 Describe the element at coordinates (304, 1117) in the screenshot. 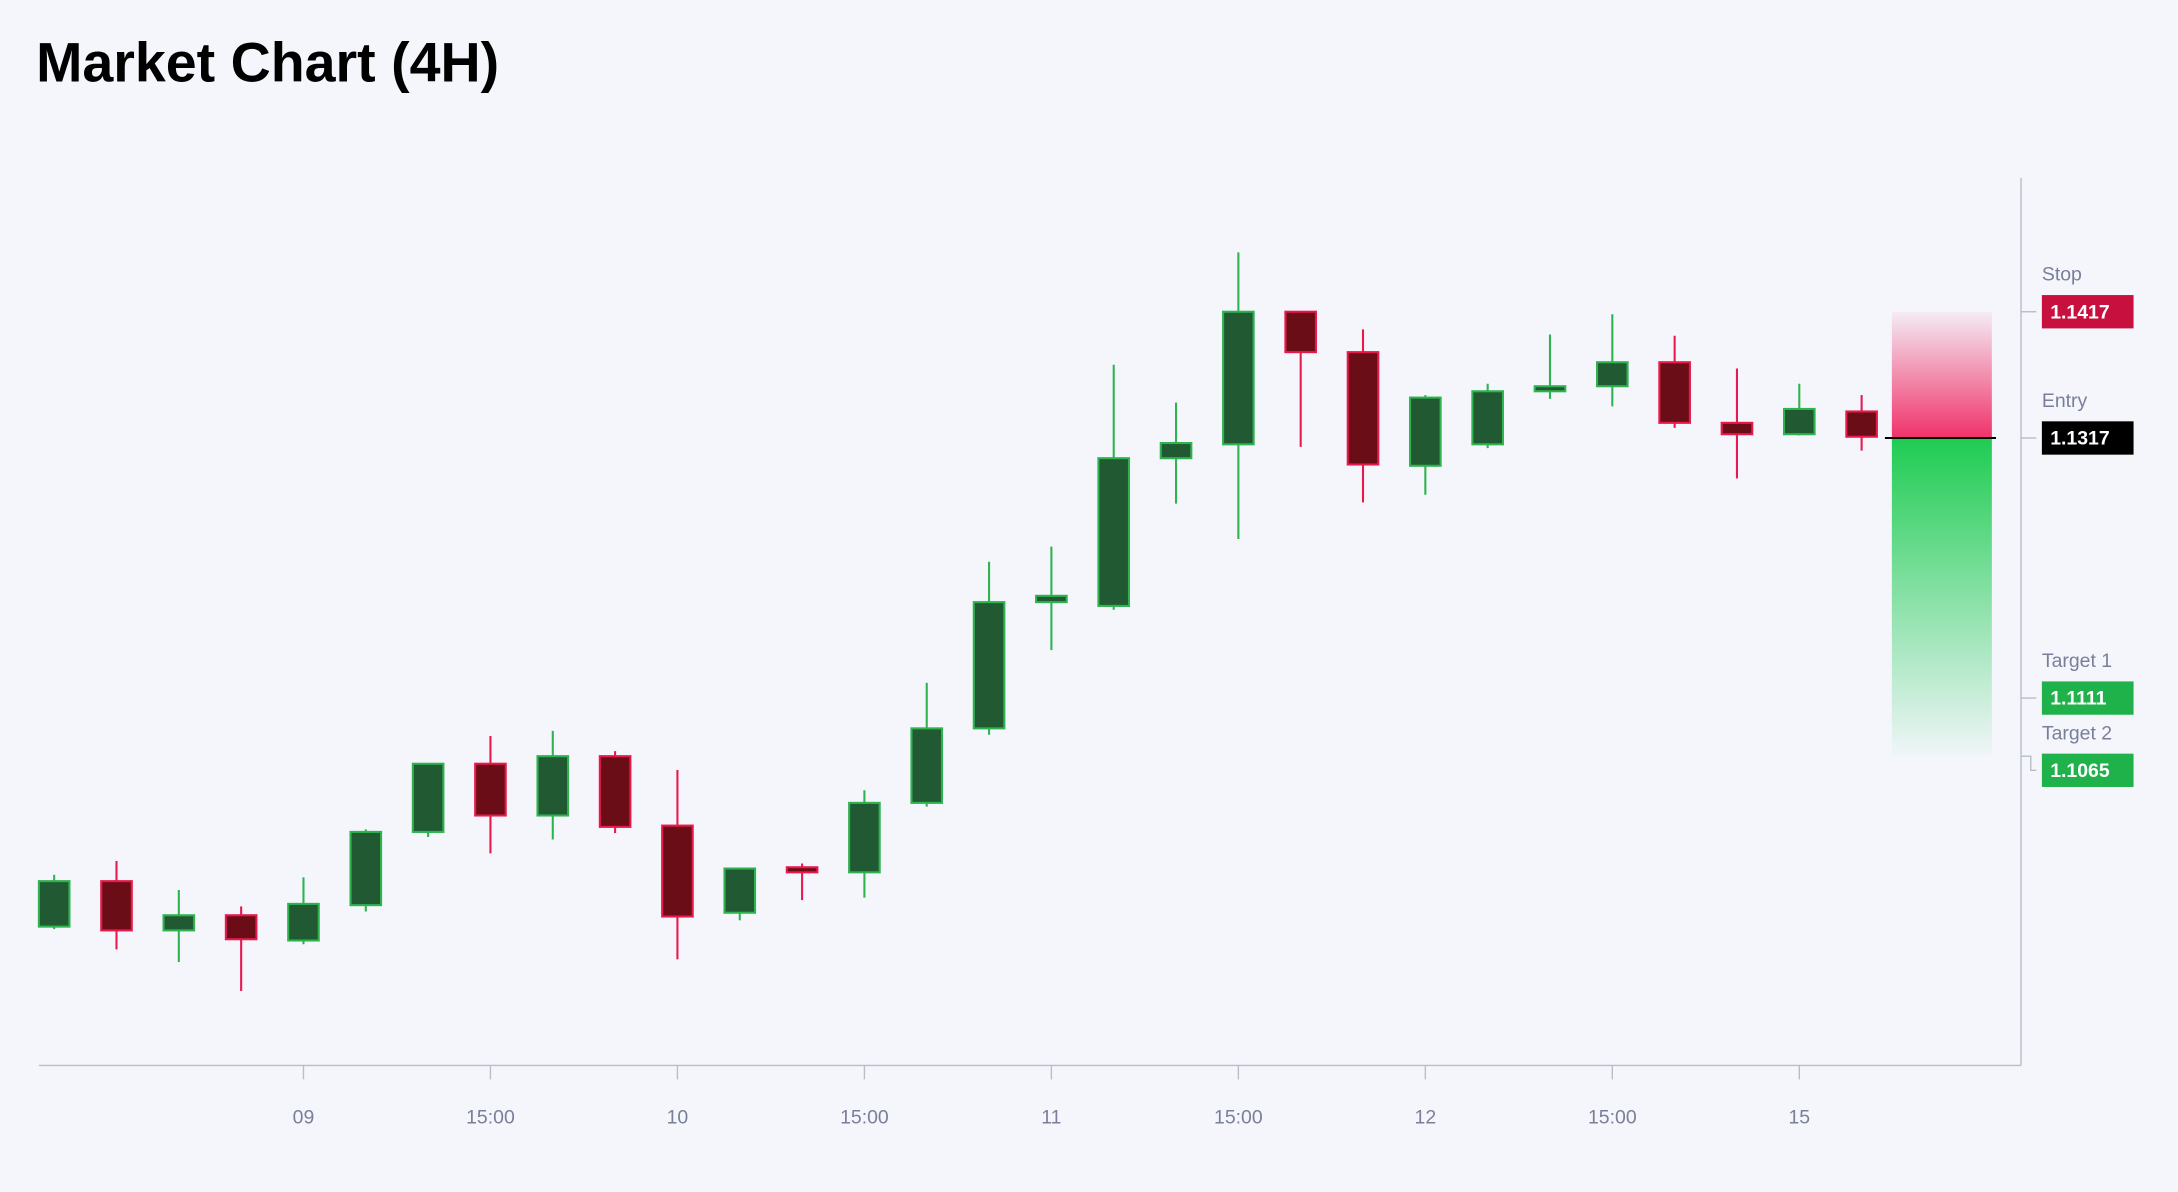

I see `x-tick-label: 09` at that location.